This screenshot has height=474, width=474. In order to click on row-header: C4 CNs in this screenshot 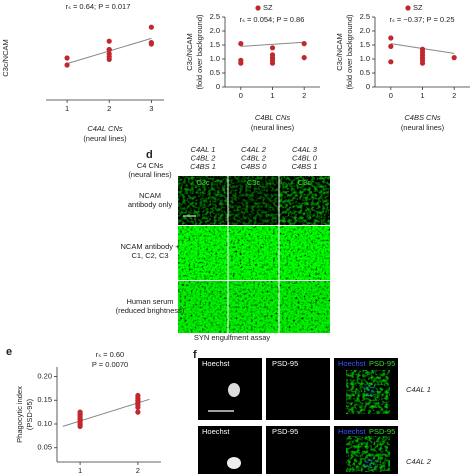, I will do `click(150, 165)`.